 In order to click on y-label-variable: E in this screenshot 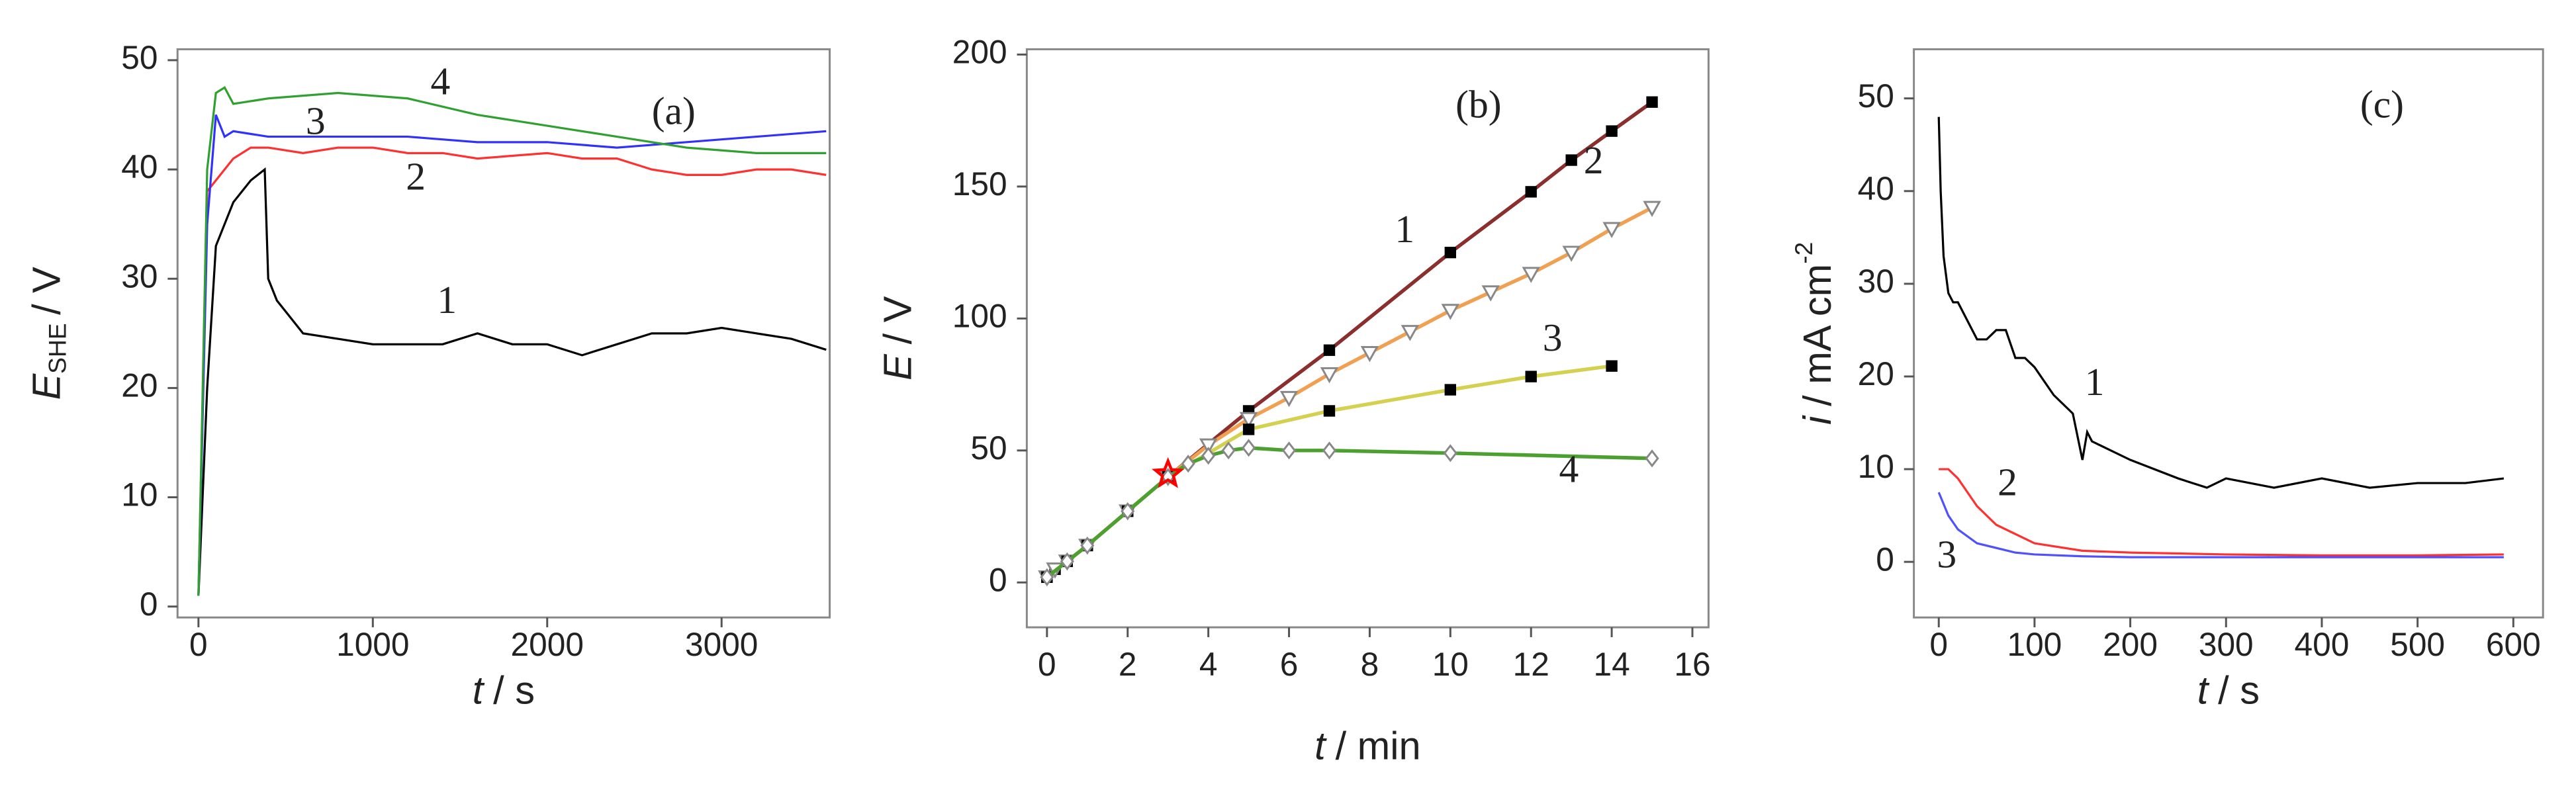, I will do `click(897, 366)`.